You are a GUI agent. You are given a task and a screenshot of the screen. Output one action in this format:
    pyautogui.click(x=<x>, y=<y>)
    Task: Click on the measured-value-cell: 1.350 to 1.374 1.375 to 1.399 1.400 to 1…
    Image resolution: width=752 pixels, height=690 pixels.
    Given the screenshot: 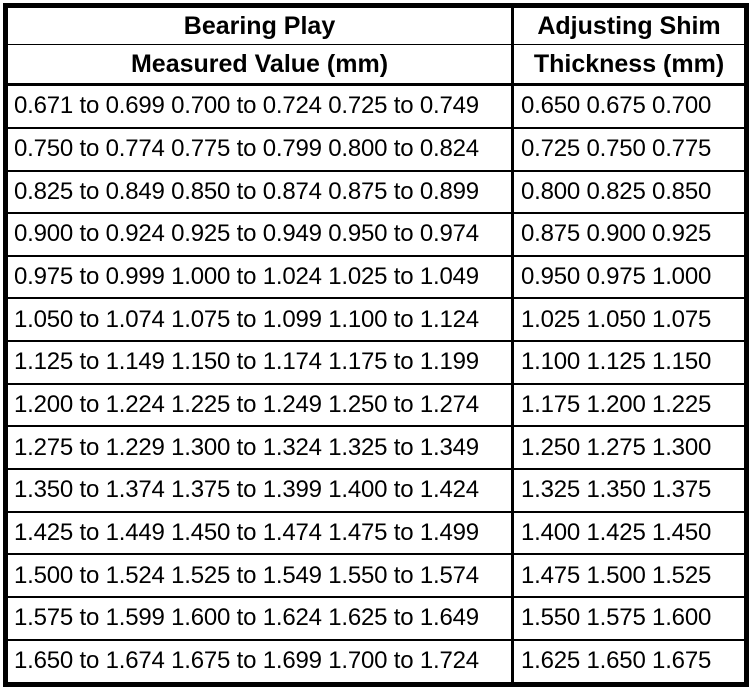 What is the action you would take?
    pyautogui.click(x=259, y=490)
    